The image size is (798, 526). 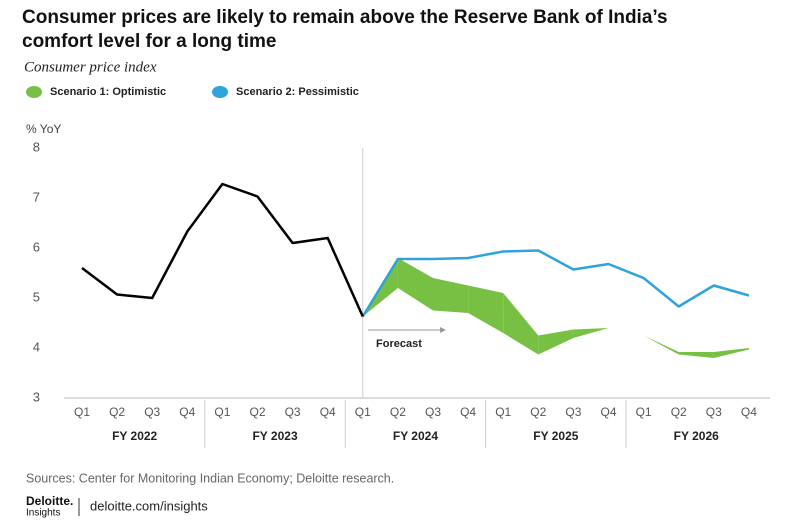 I want to click on pessimistic-line, so click(x=555, y=283).